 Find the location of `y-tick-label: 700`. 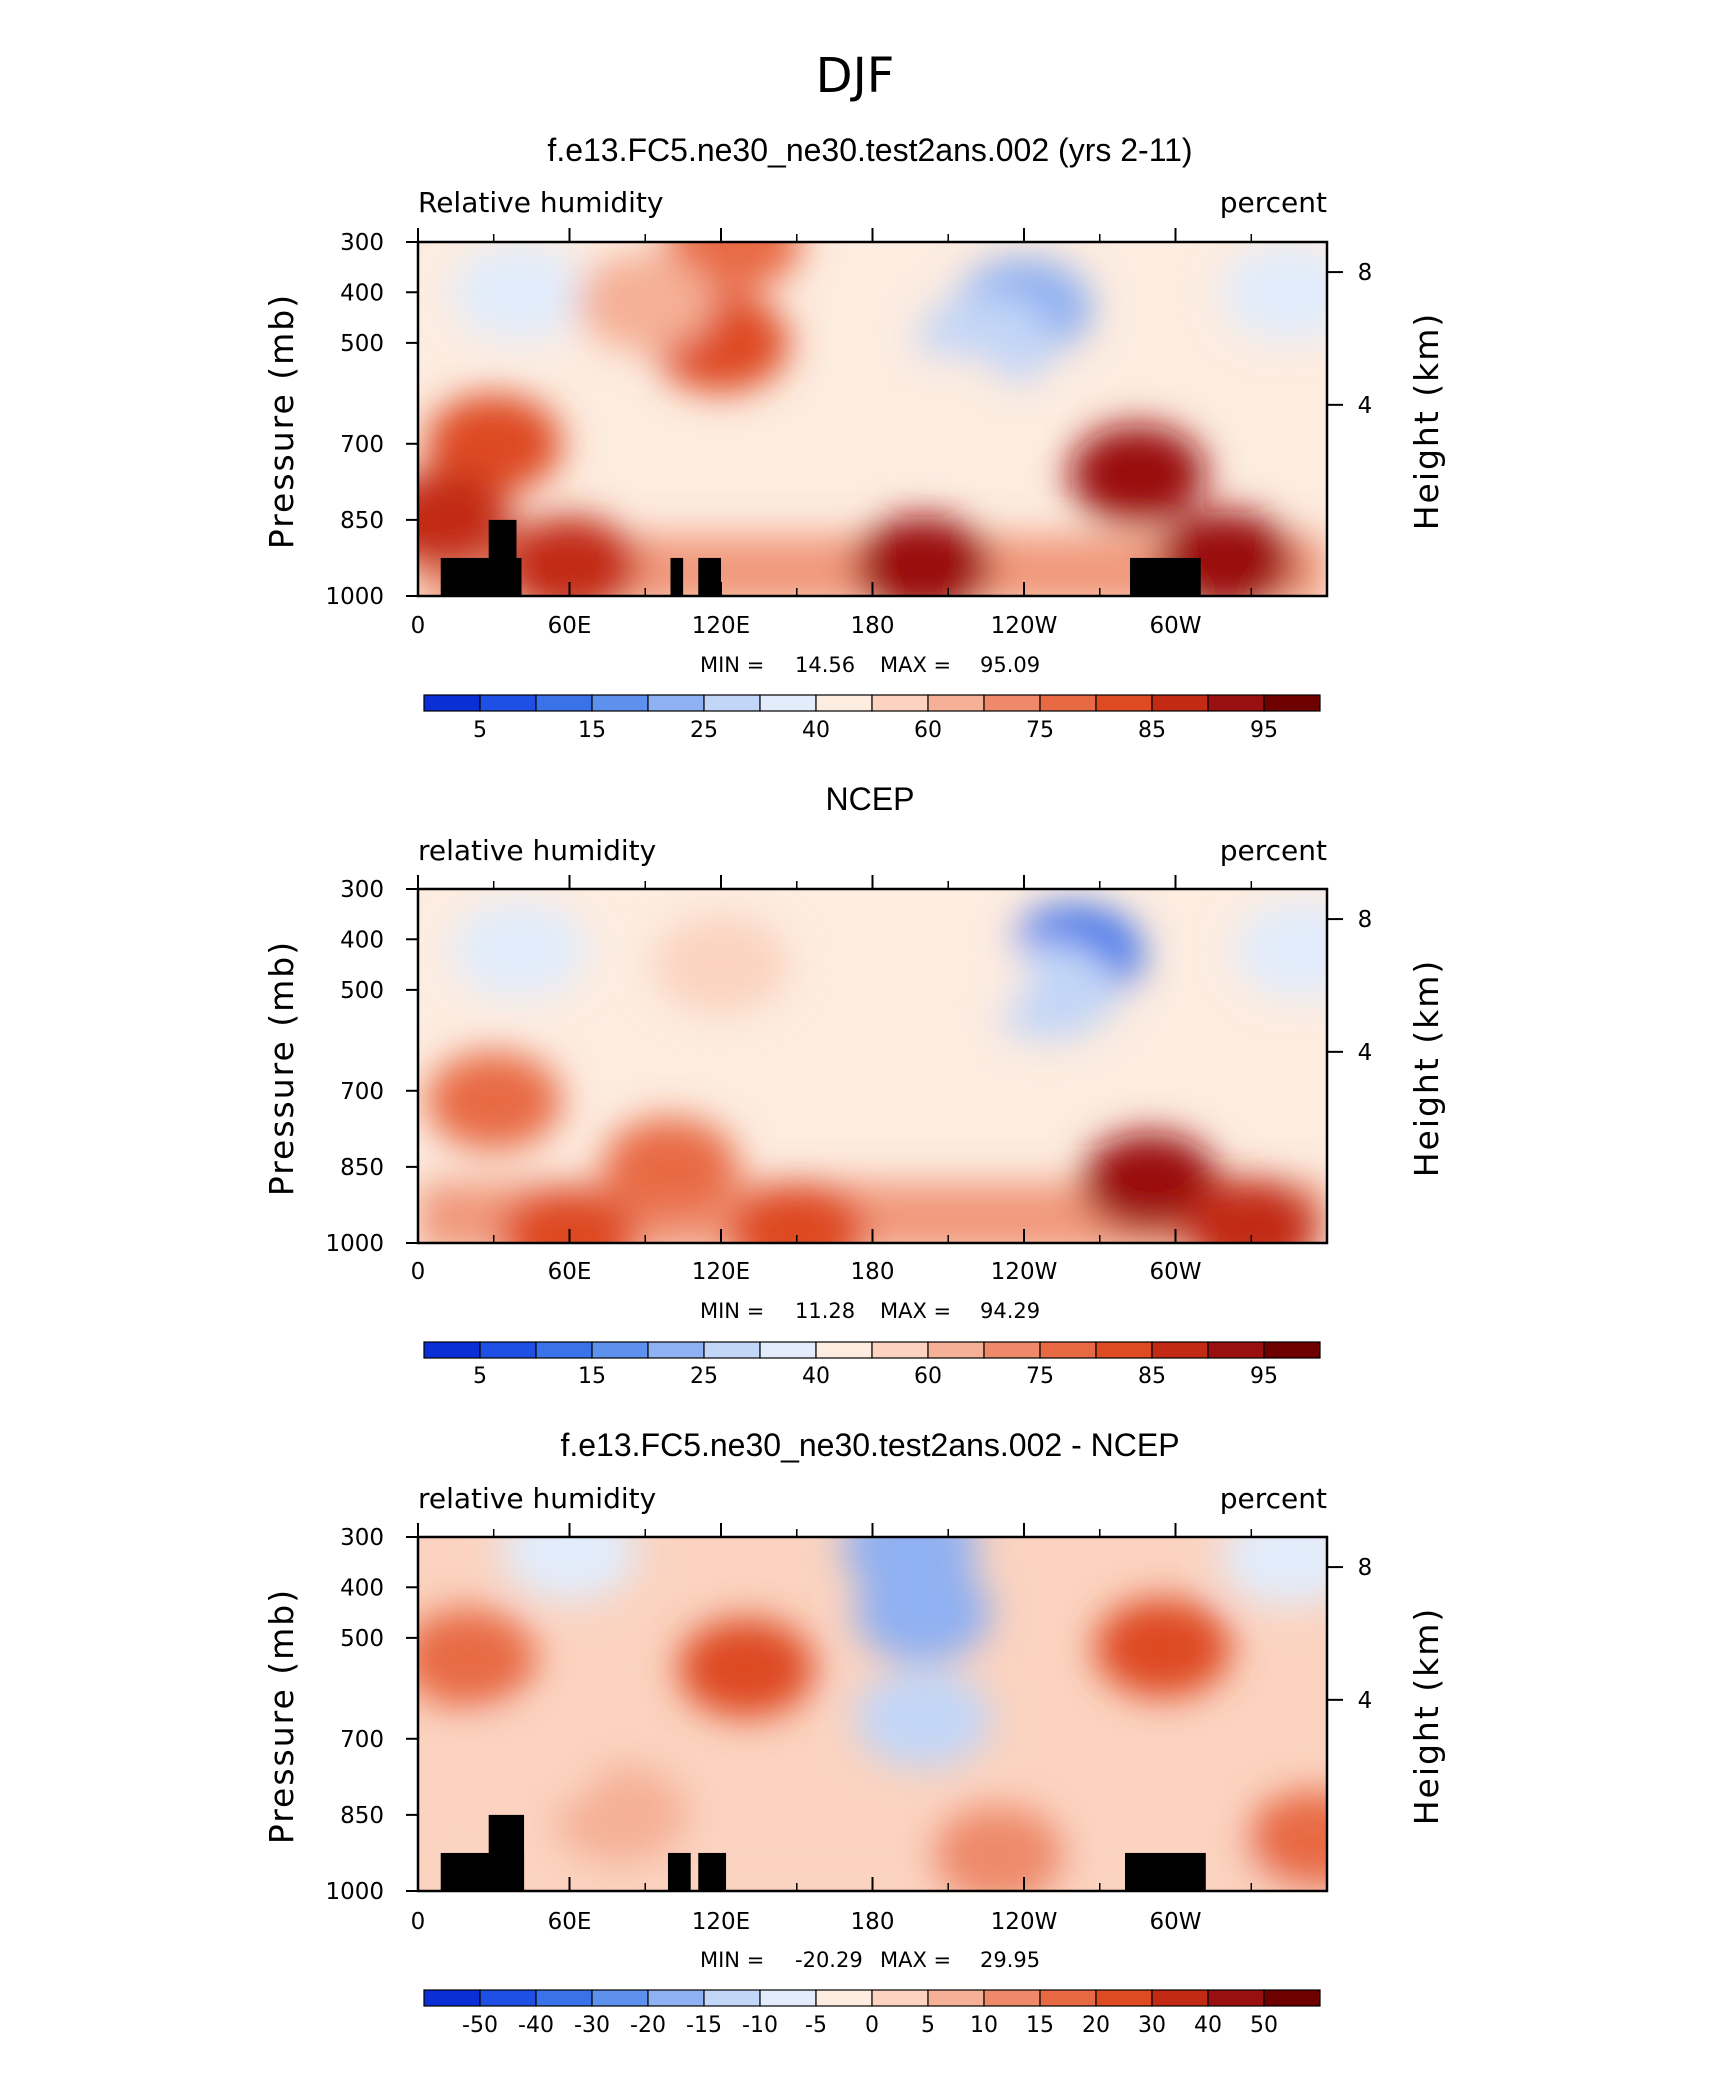

y-tick-label: 700 is located at coordinates (362, 445).